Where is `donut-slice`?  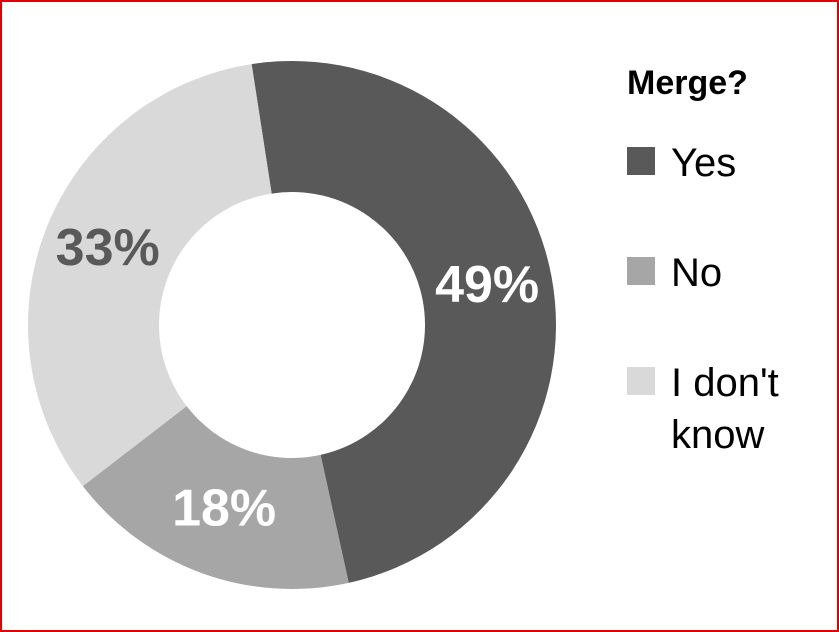
donut-slice is located at coordinates (215, 497).